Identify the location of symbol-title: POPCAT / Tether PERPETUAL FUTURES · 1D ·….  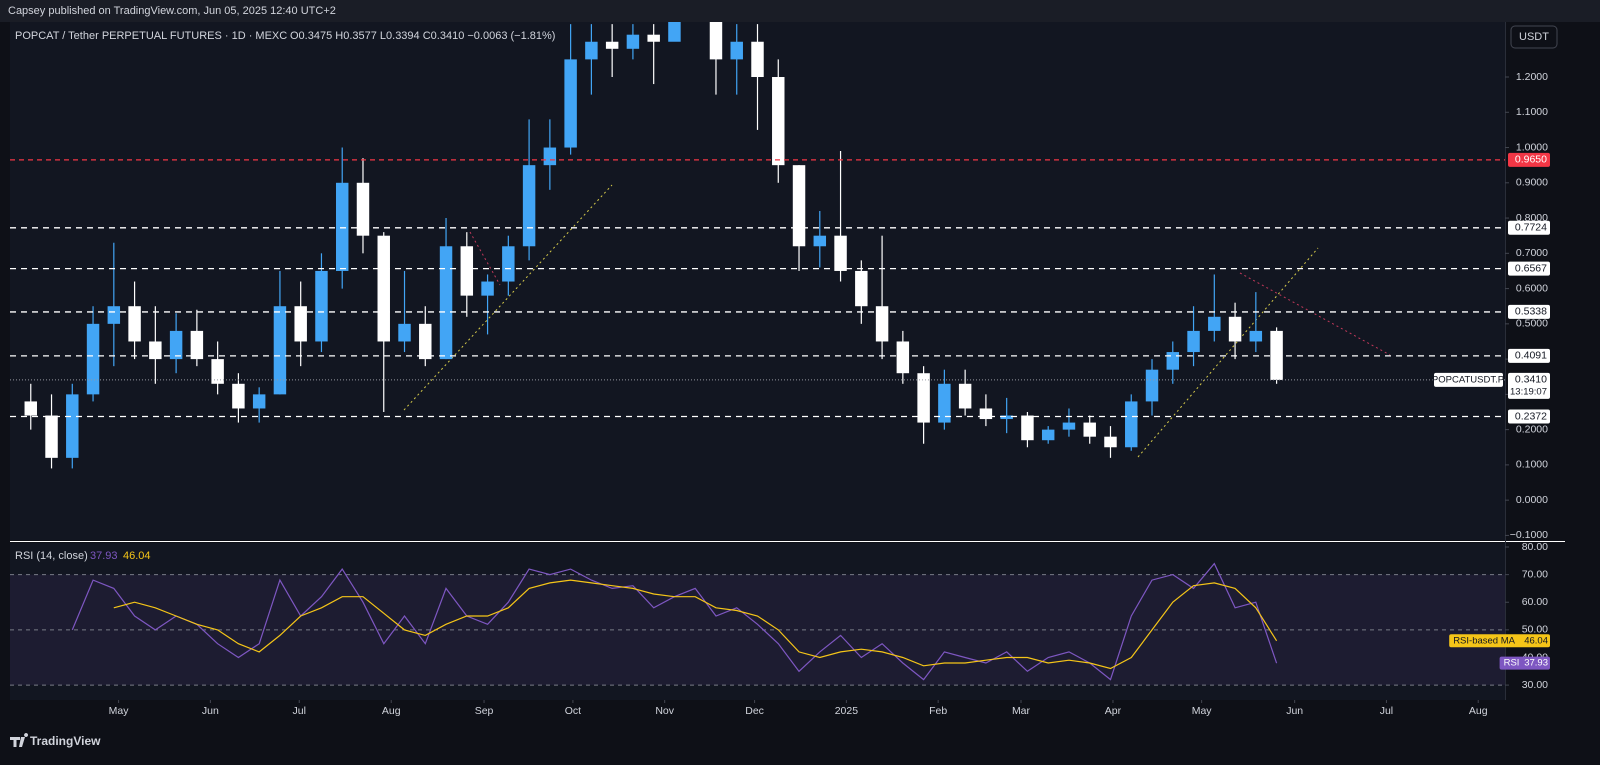
(151, 36).